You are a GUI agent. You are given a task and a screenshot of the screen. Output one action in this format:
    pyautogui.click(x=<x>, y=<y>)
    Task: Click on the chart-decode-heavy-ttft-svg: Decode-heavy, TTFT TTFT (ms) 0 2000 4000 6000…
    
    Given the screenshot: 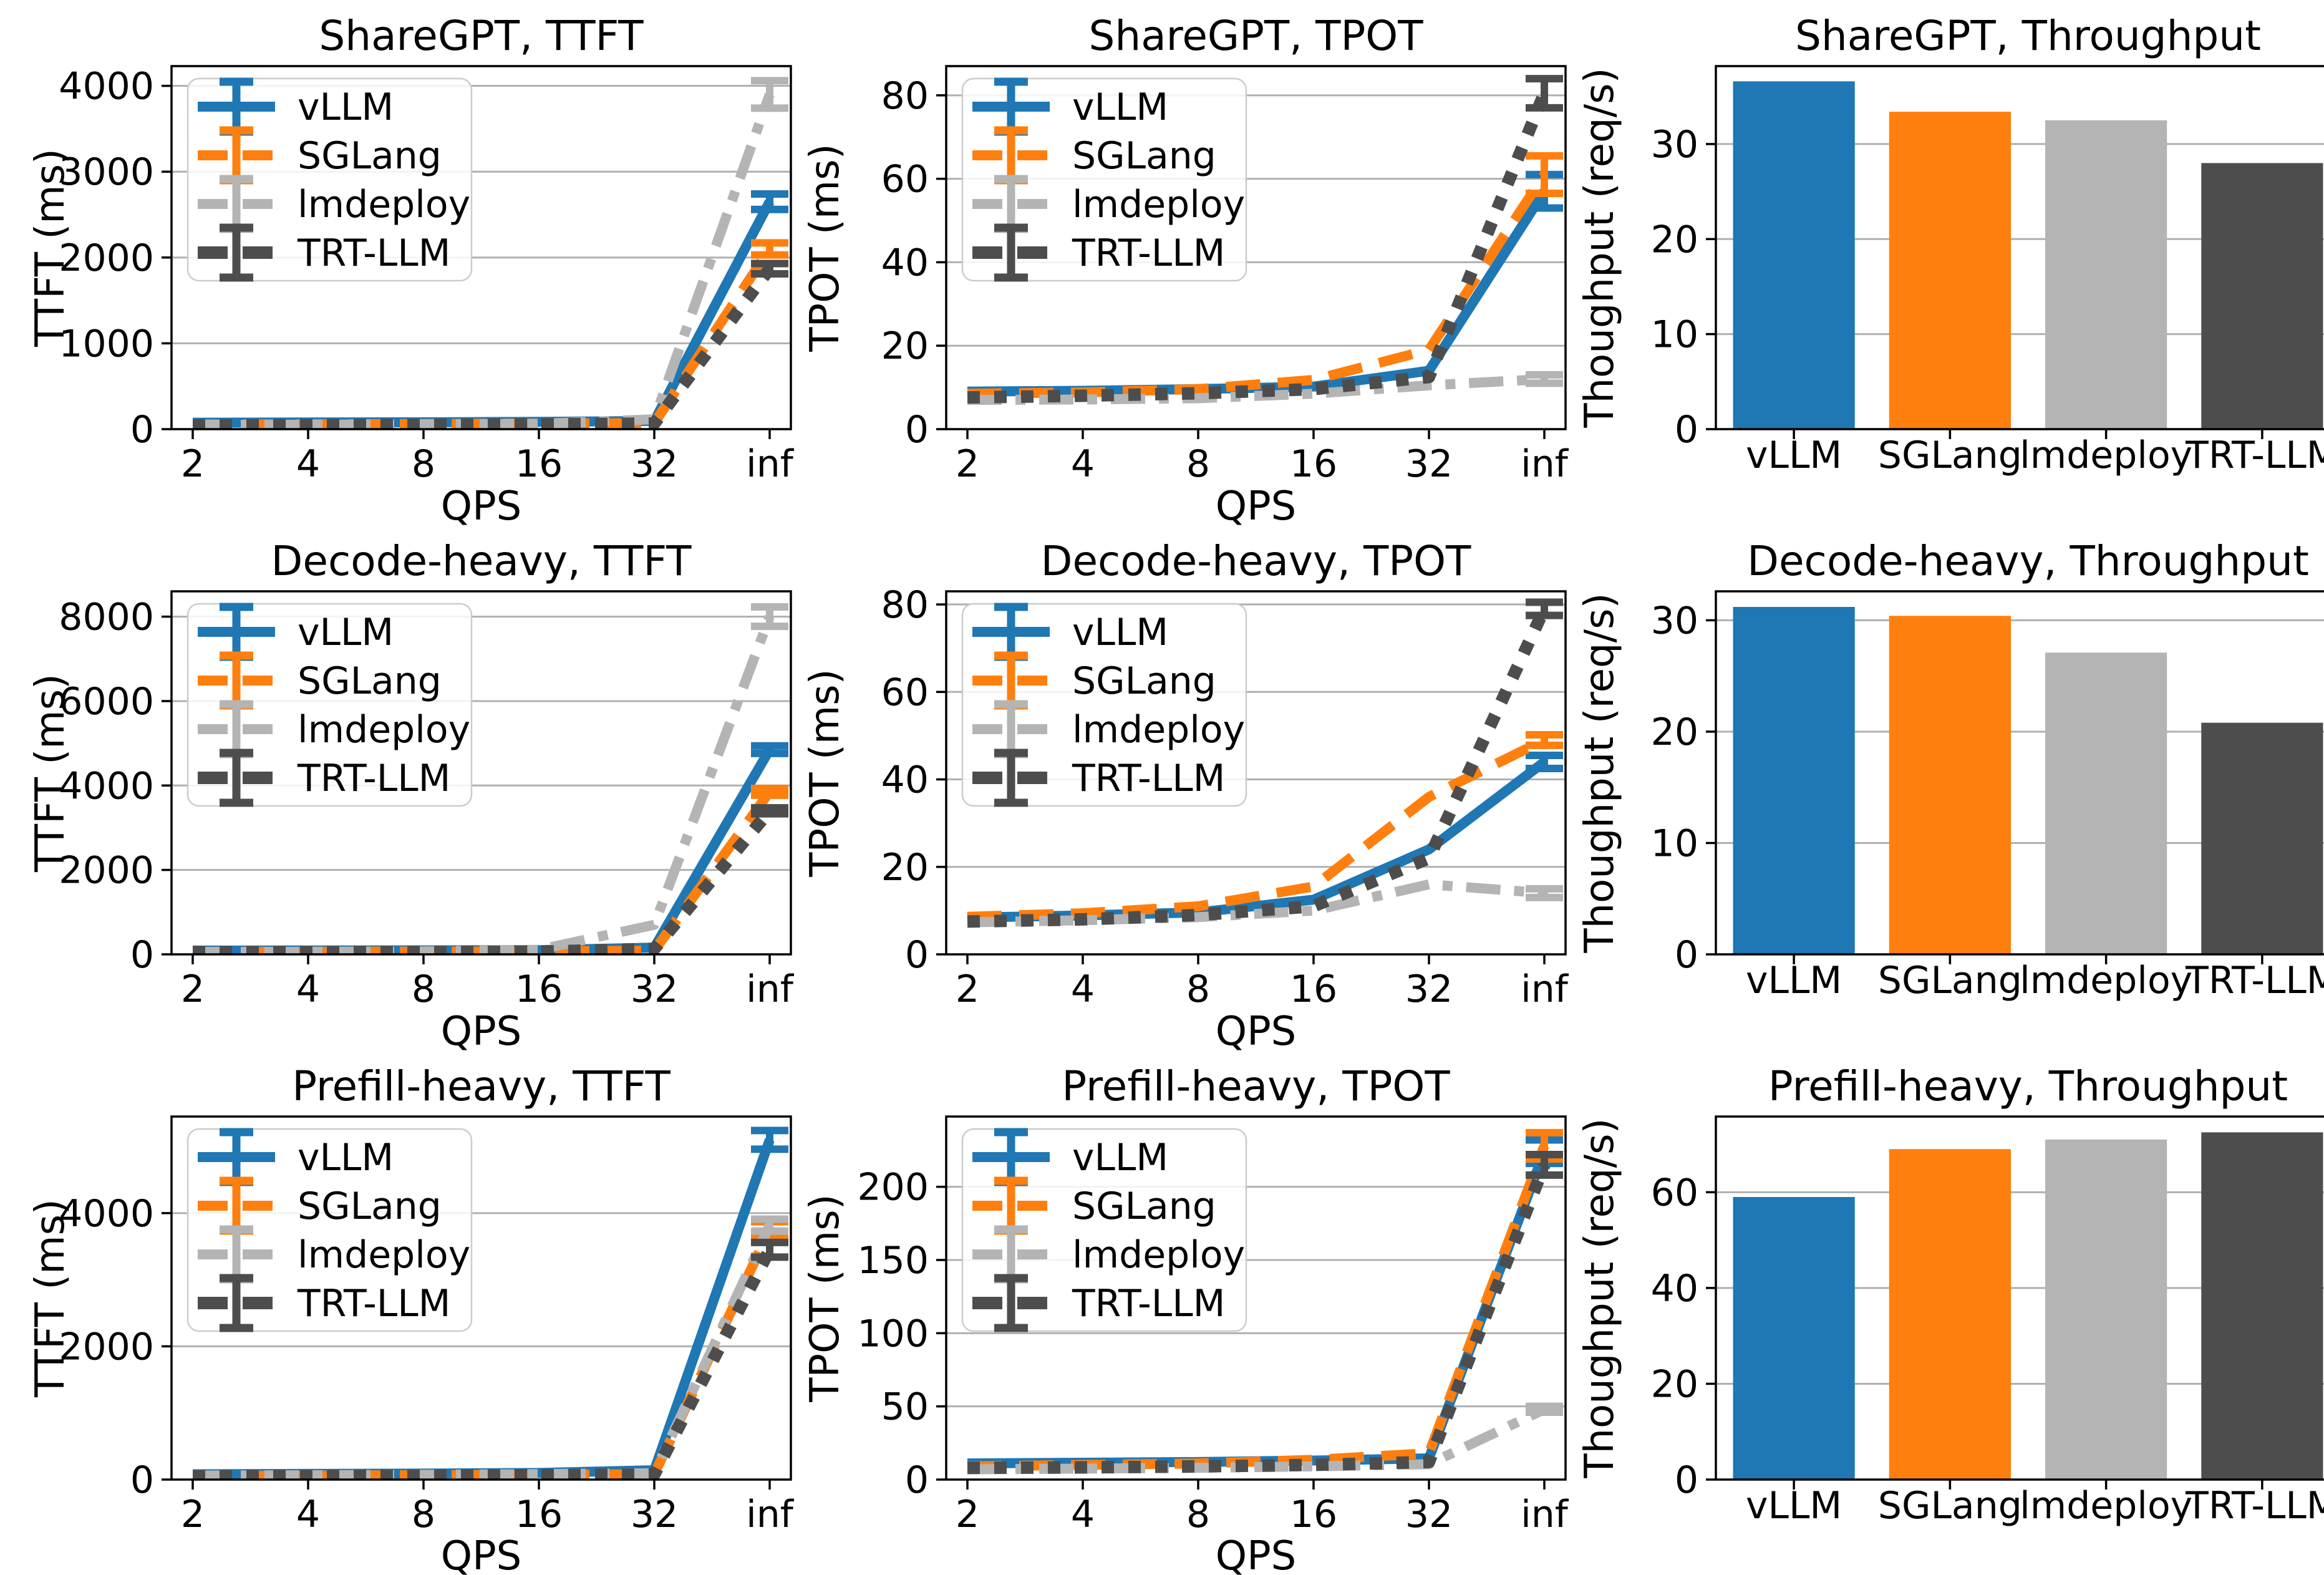 What is the action you would take?
    pyautogui.click(x=411, y=796)
    